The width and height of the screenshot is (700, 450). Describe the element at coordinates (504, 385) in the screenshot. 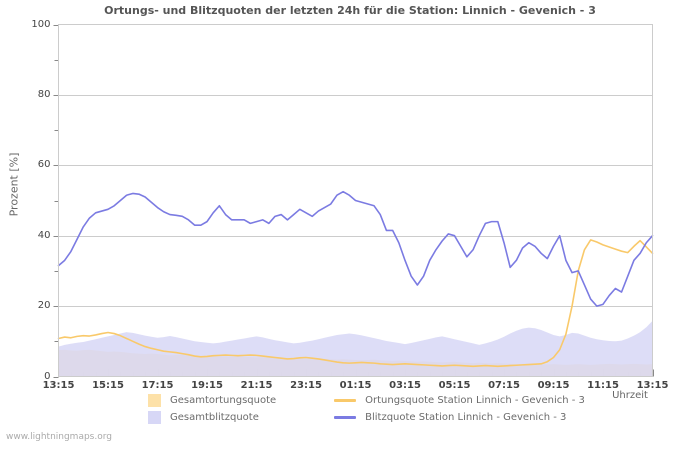

I see `x-tick-label: 07:15` at that location.